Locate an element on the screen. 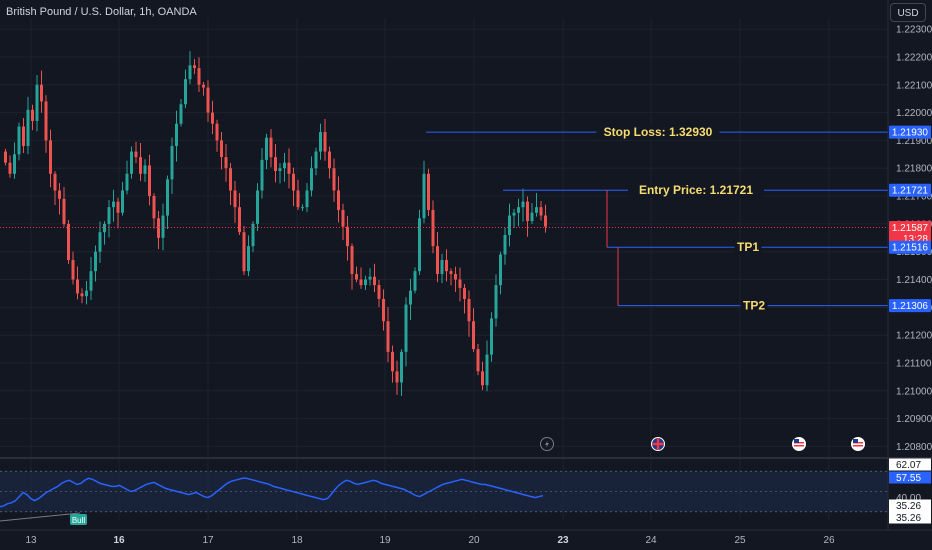  price-tick-label: 1.20900 is located at coordinates (914, 419).